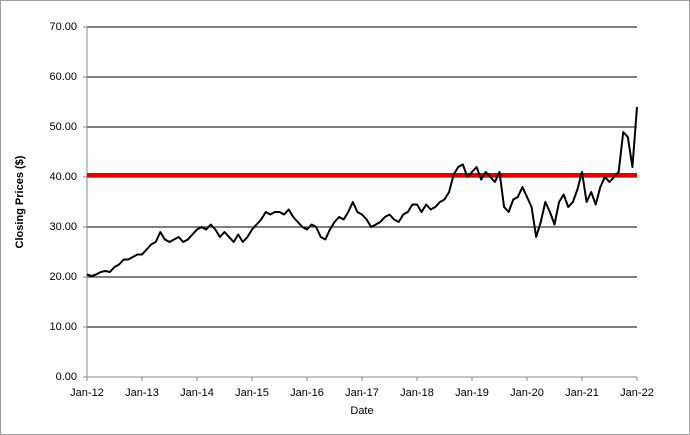 The image size is (690, 435). Describe the element at coordinates (87, 393) in the screenshot. I see `x-tick-label: Jan-12` at that location.